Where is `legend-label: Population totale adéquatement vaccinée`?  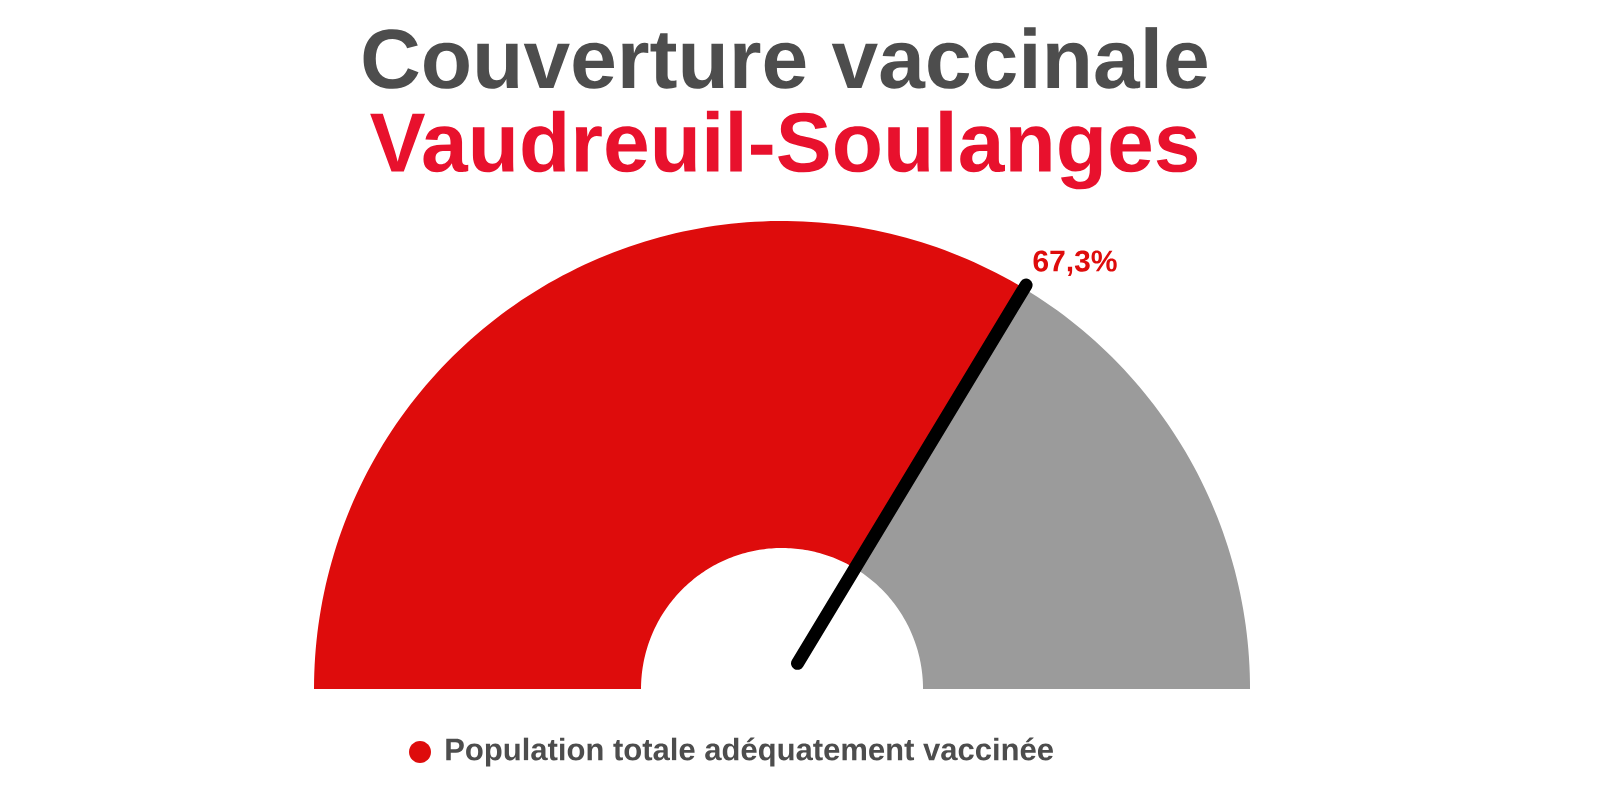 legend-label: Population totale adéquatement vaccinée is located at coordinates (749, 752).